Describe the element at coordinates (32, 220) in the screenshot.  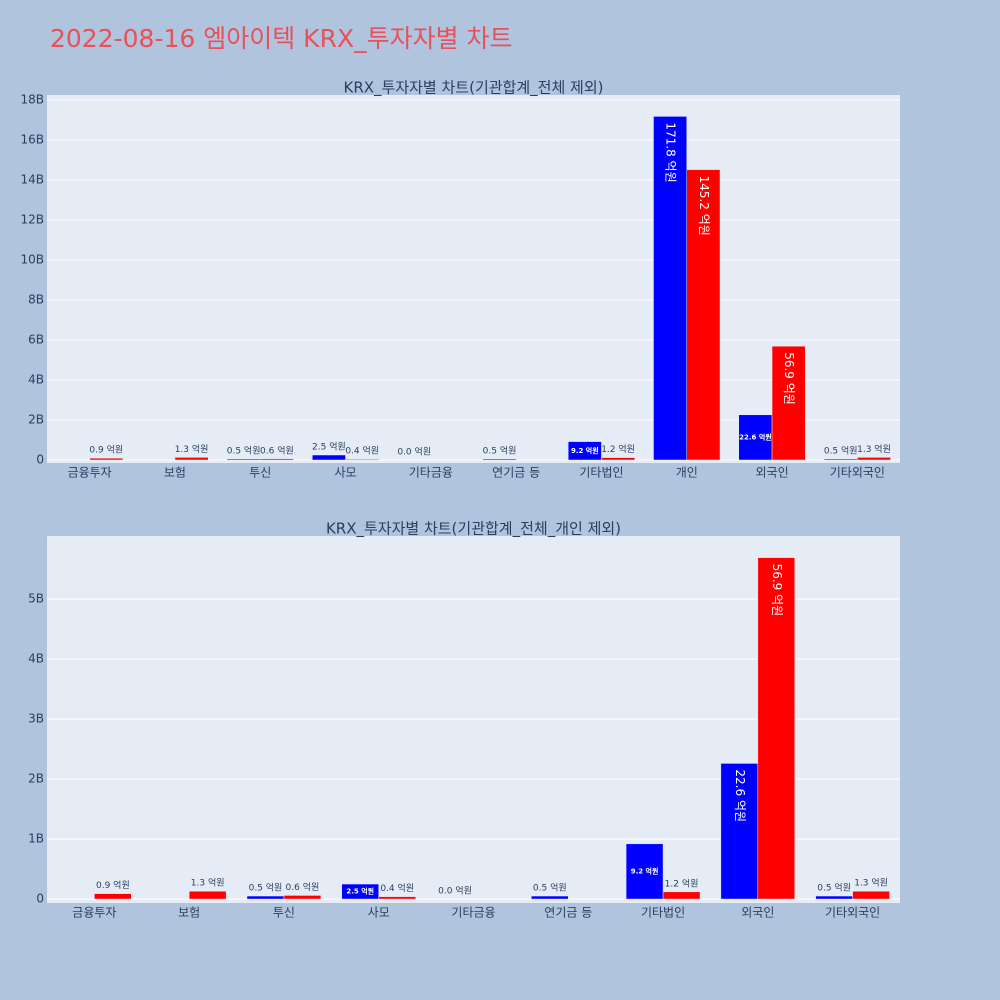
I see `y-tick-label: 12B` at that location.